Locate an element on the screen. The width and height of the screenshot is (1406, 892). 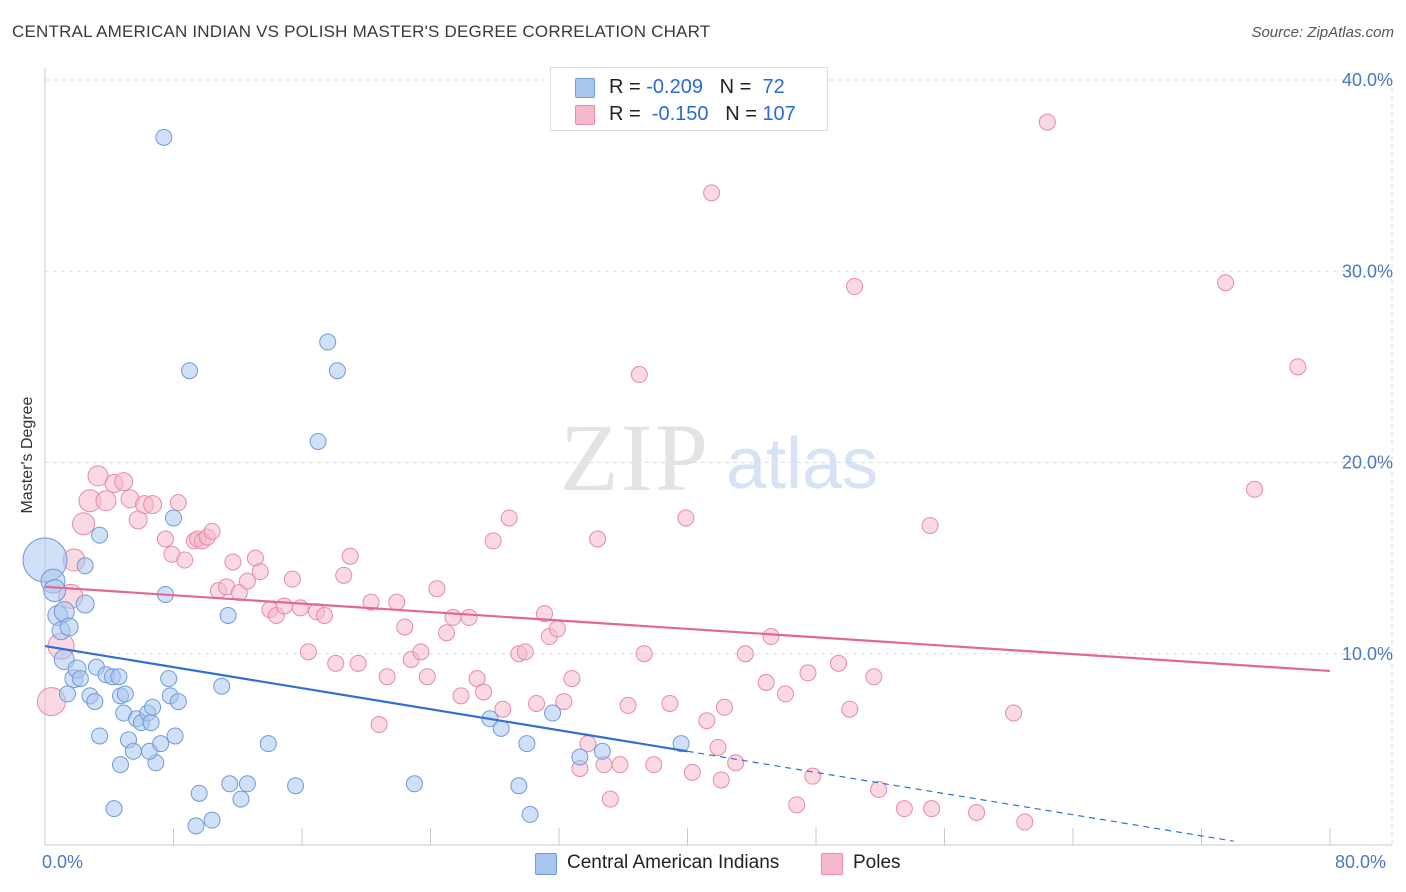
y-tick-label: 30.0% is located at coordinates (1367, 271).